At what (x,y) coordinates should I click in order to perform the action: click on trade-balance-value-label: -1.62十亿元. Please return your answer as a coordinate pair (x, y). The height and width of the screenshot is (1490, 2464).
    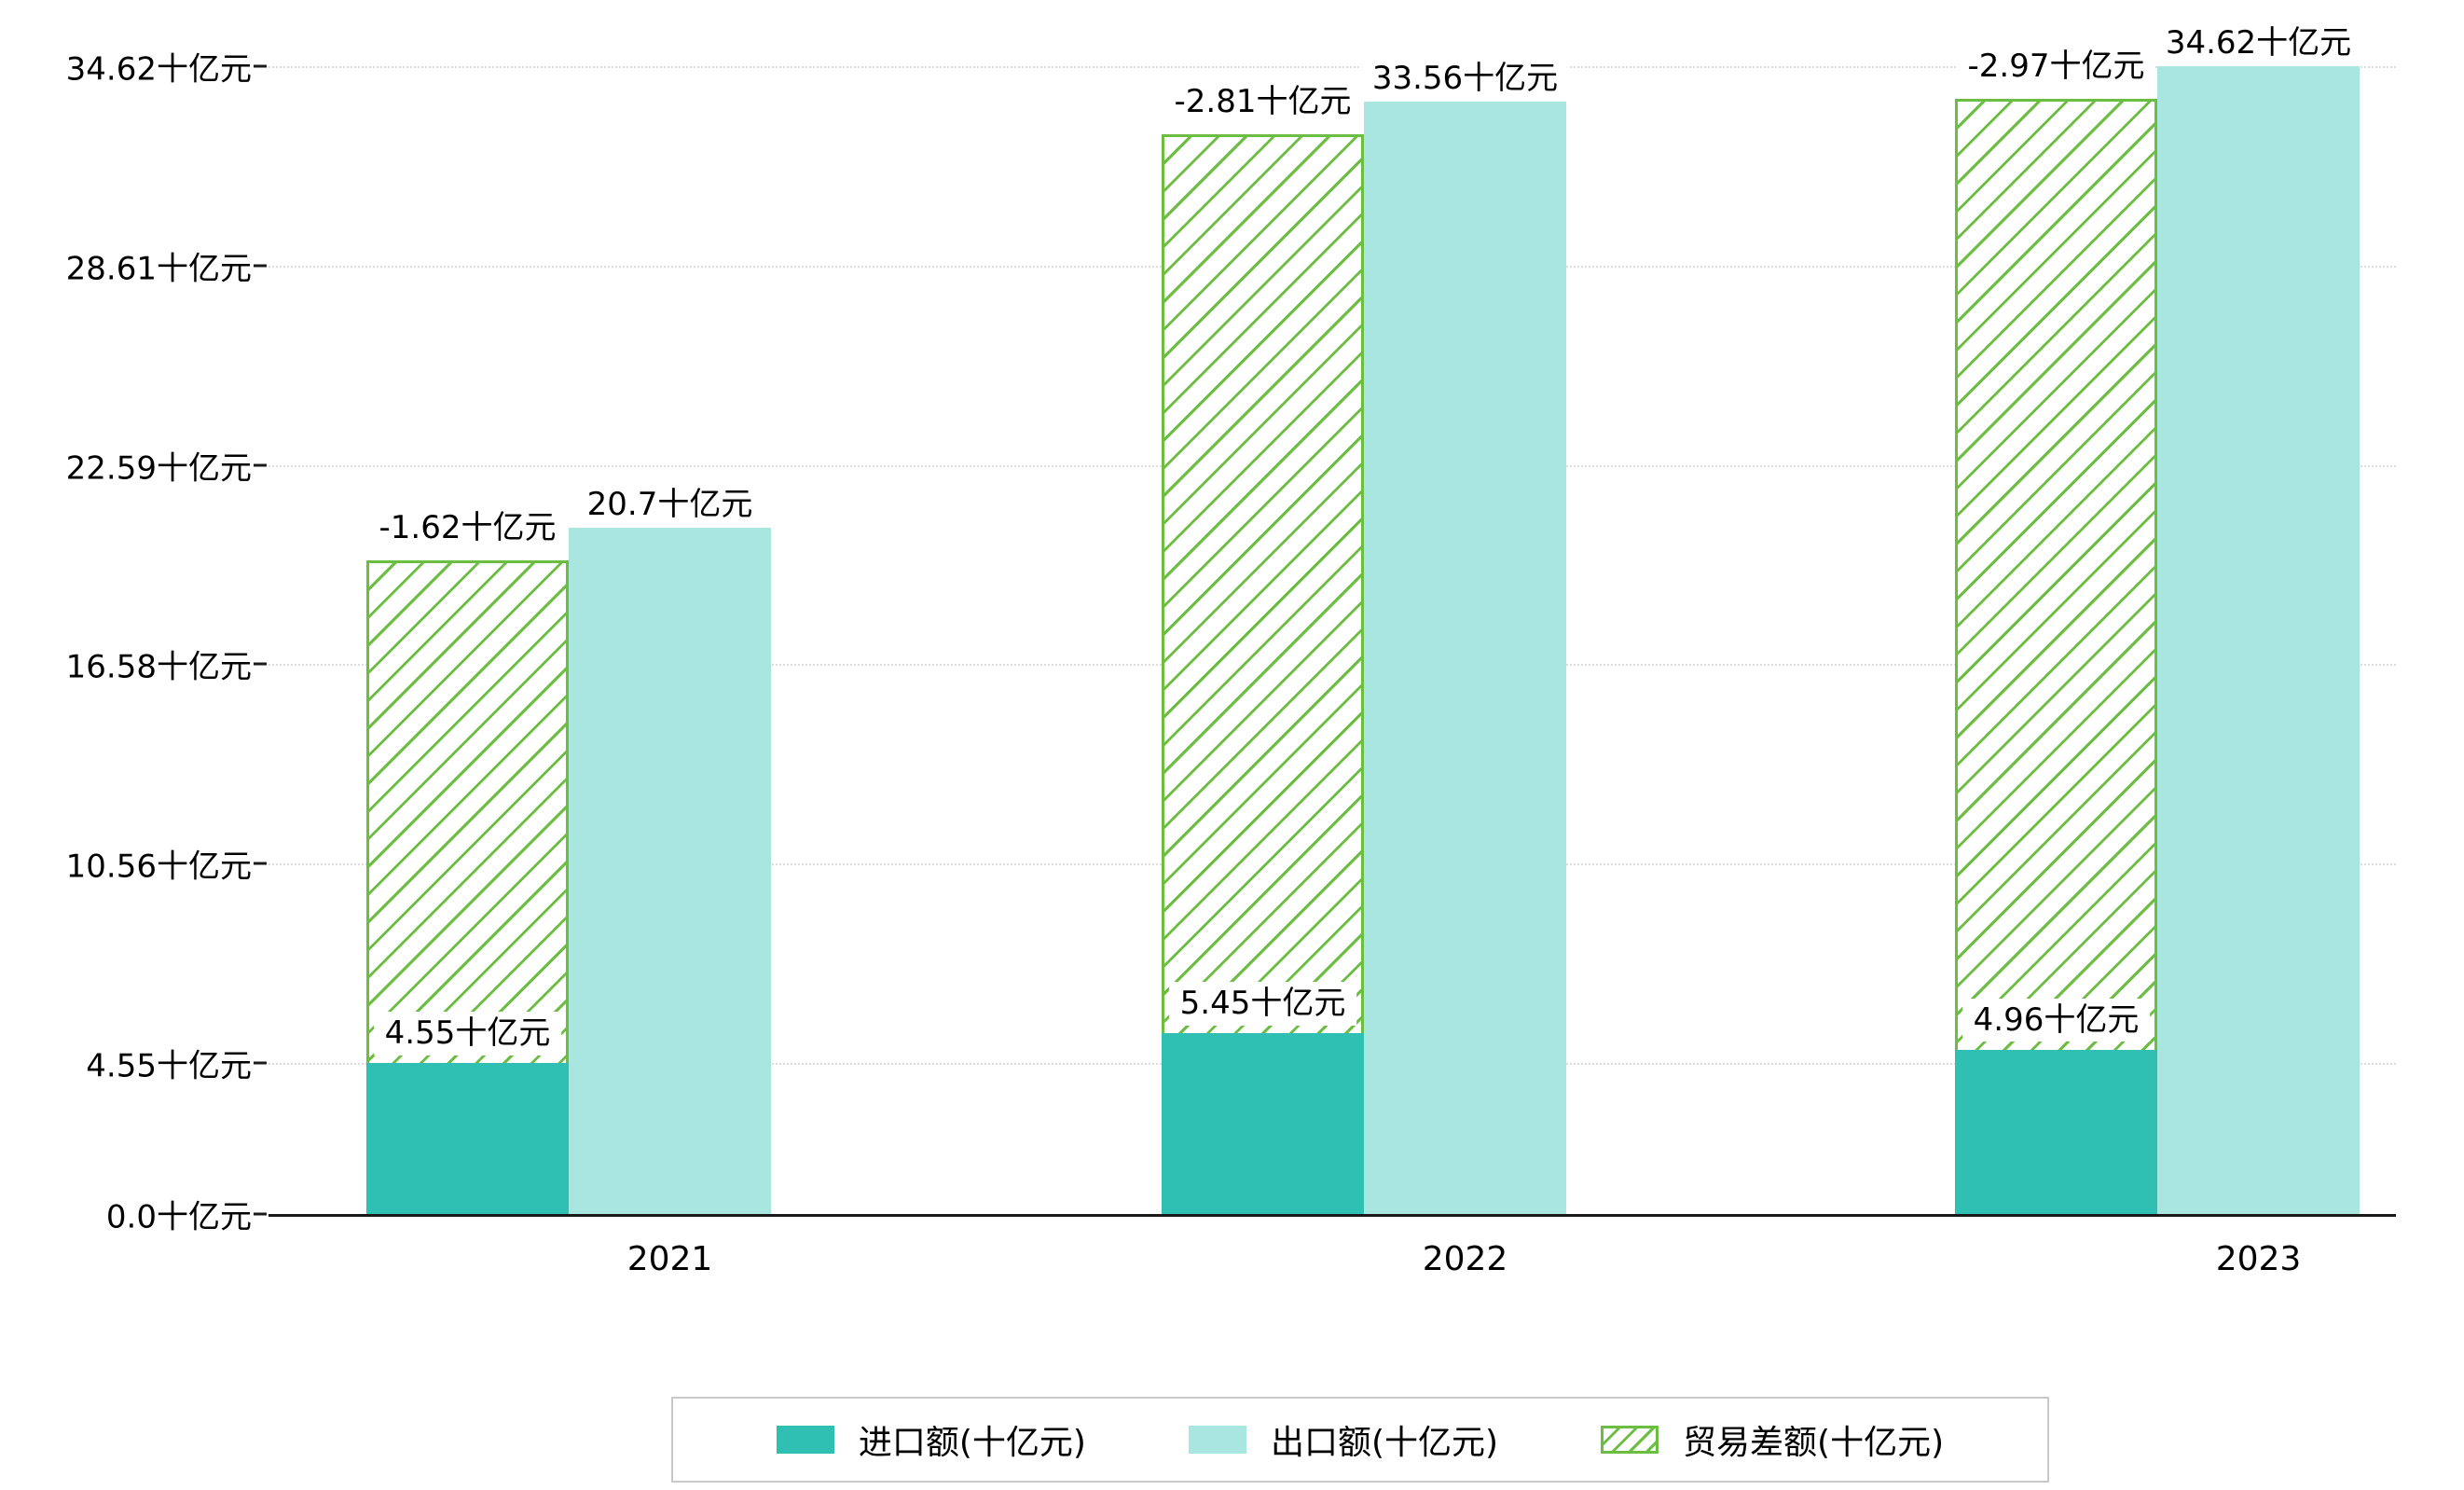
    Looking at the image, I should click on (468, 527).